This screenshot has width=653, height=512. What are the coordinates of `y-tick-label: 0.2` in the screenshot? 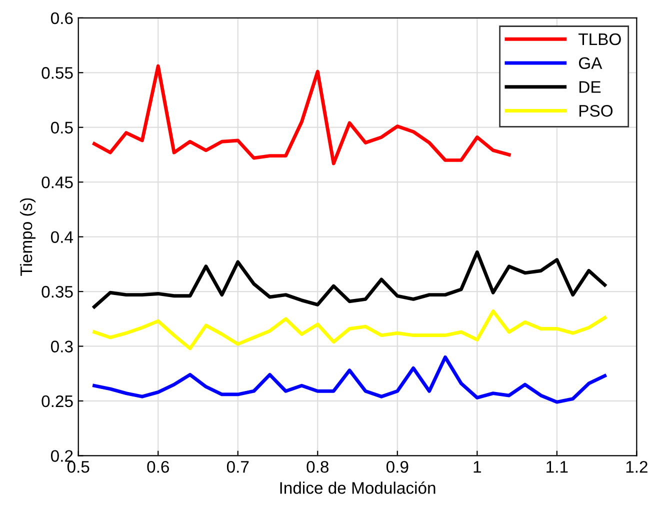 It's located at (61, 456).